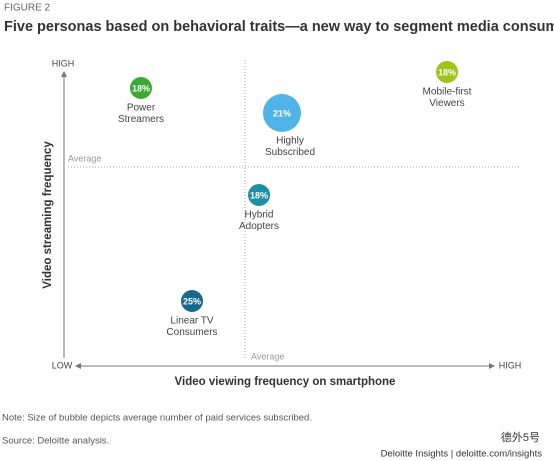 The width and height of the screenshot is (554, 461). I want to click on bubble-label: Viewers, so click(446, 103).